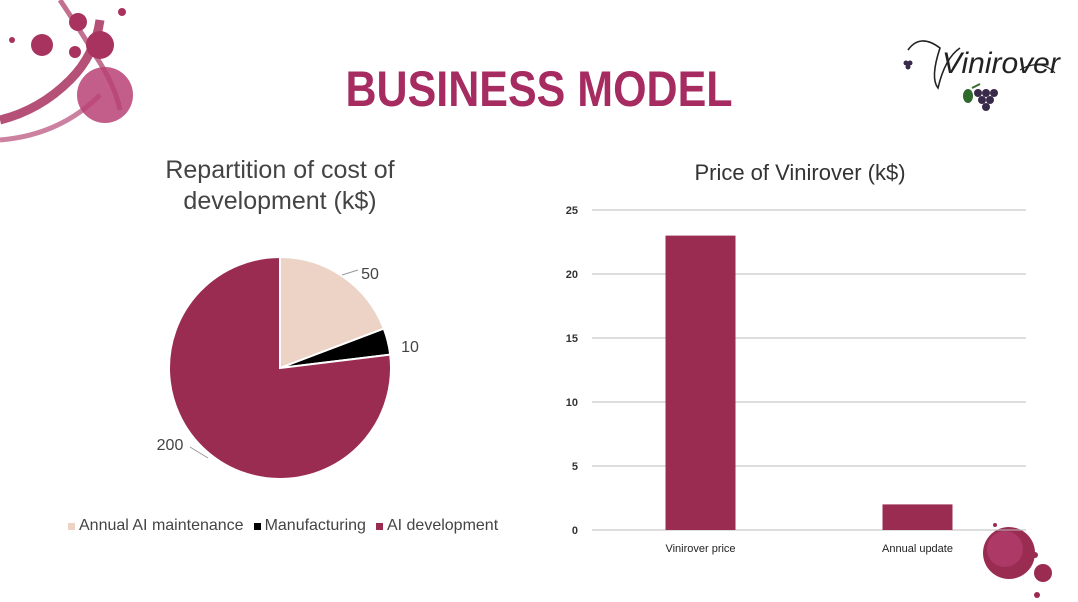 Image resolution: width=1078 pixels, height=602 pixels. I want to click on legend-item: Annual AI maintenance, so click(156, 526).